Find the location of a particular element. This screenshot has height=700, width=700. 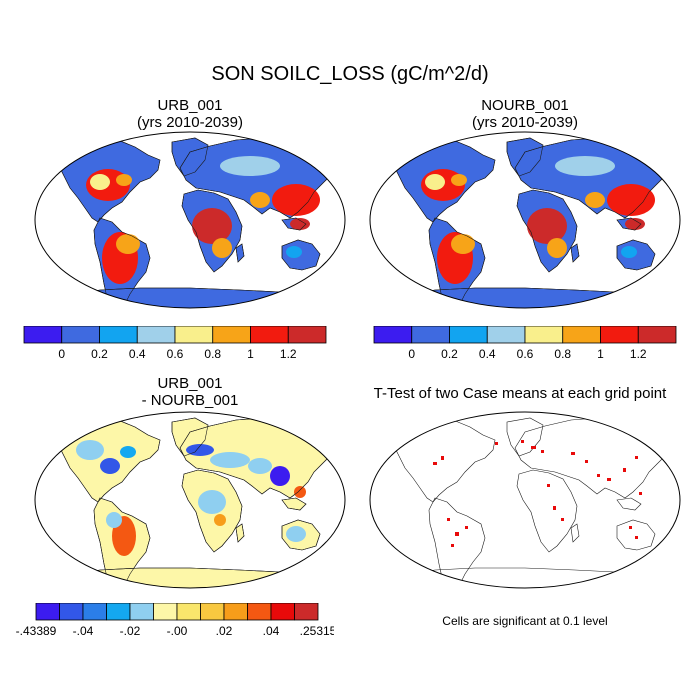

difference-patches is located at coordinates (191, 498).